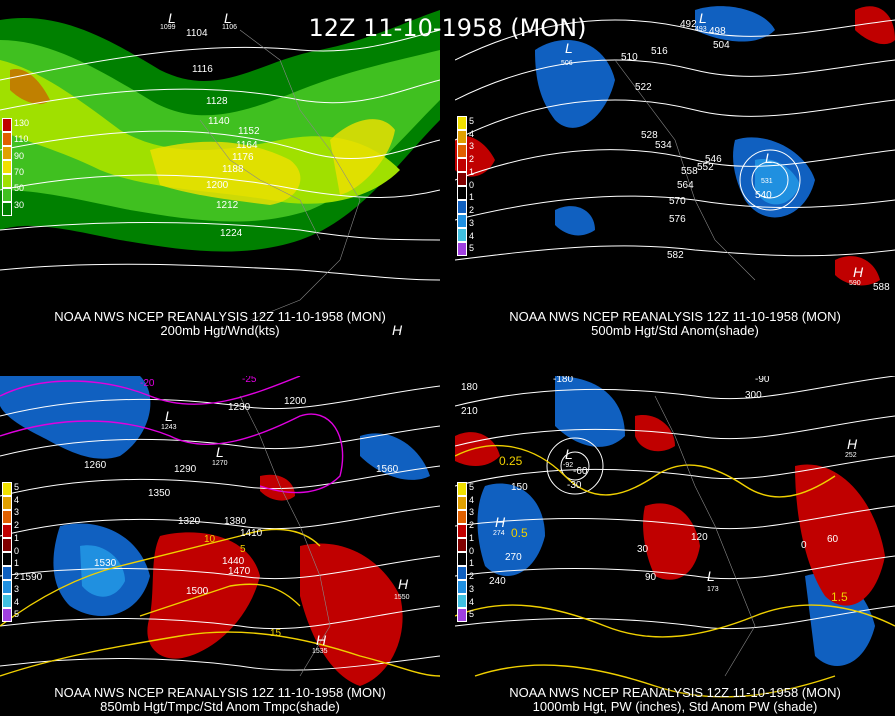 This screenshot has width=895, height=716. I want to click on legend-tick: 50, so click(19, 188).